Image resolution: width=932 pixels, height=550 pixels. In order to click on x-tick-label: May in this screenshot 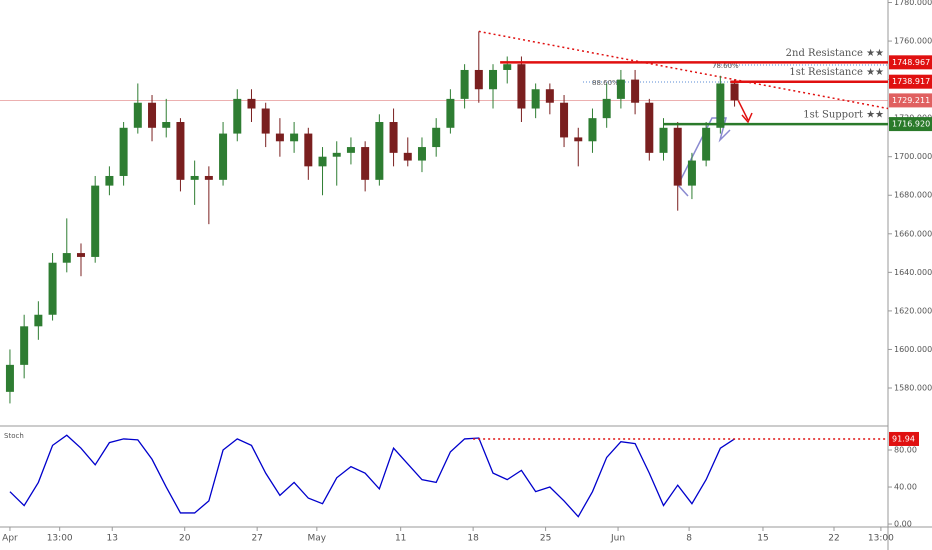, I will do `click(317, 539)`.